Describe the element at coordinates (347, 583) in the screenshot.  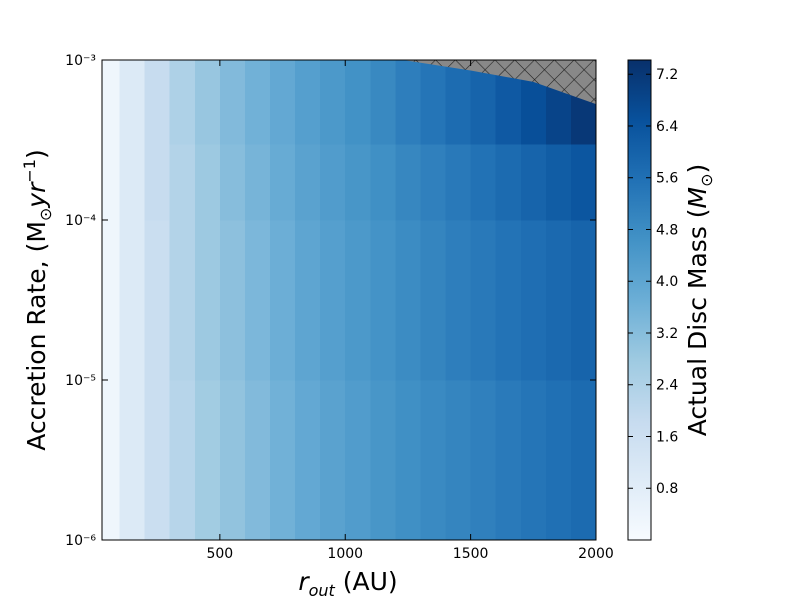
I see `x-axis-label: rout (AU)` at that location.